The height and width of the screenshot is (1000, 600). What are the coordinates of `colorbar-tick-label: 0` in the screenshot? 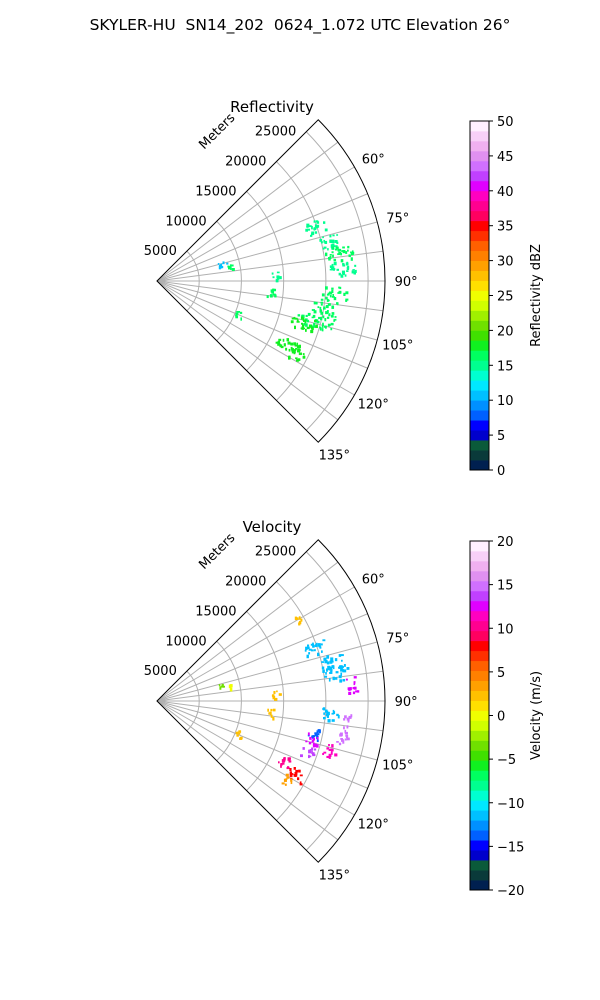 It's located at (501, 471).